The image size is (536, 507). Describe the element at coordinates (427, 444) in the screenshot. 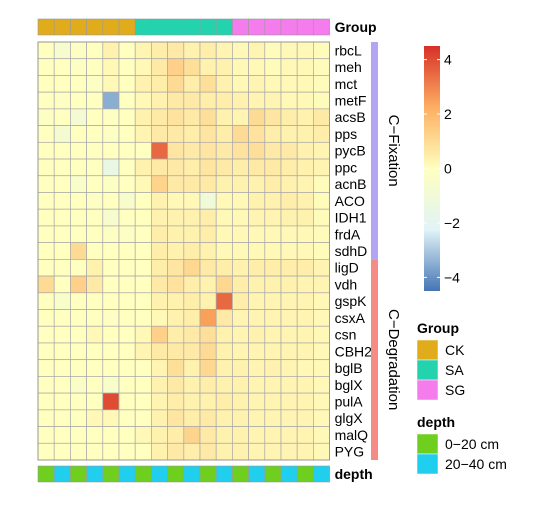

I see `depth-legend-swatch` at that location.